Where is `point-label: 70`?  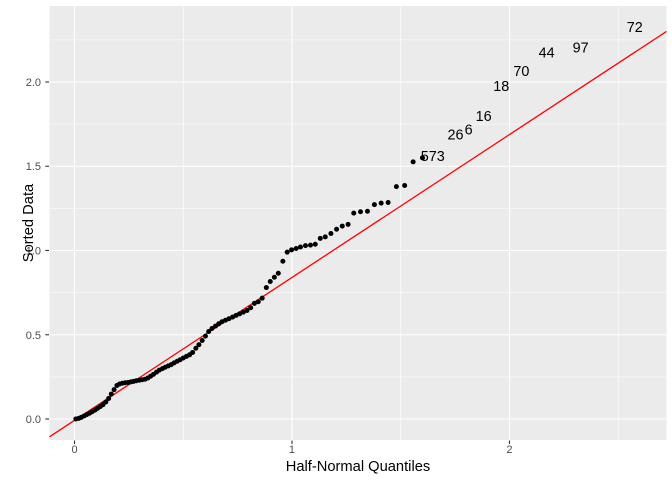
point-label: 70 is located at coordinates (521, 72).